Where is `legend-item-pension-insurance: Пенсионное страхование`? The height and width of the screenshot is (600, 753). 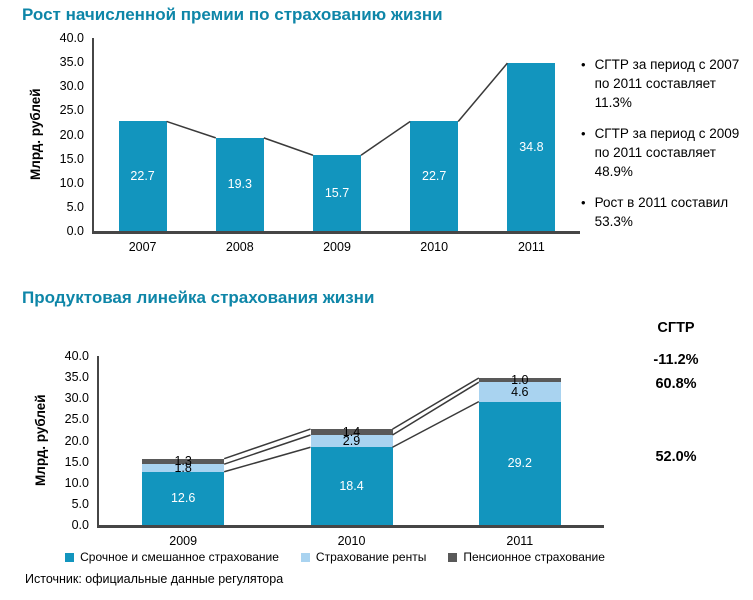
legend-item-pension-insurance: Пенсионное страхование is located at coordinates (526, 557).